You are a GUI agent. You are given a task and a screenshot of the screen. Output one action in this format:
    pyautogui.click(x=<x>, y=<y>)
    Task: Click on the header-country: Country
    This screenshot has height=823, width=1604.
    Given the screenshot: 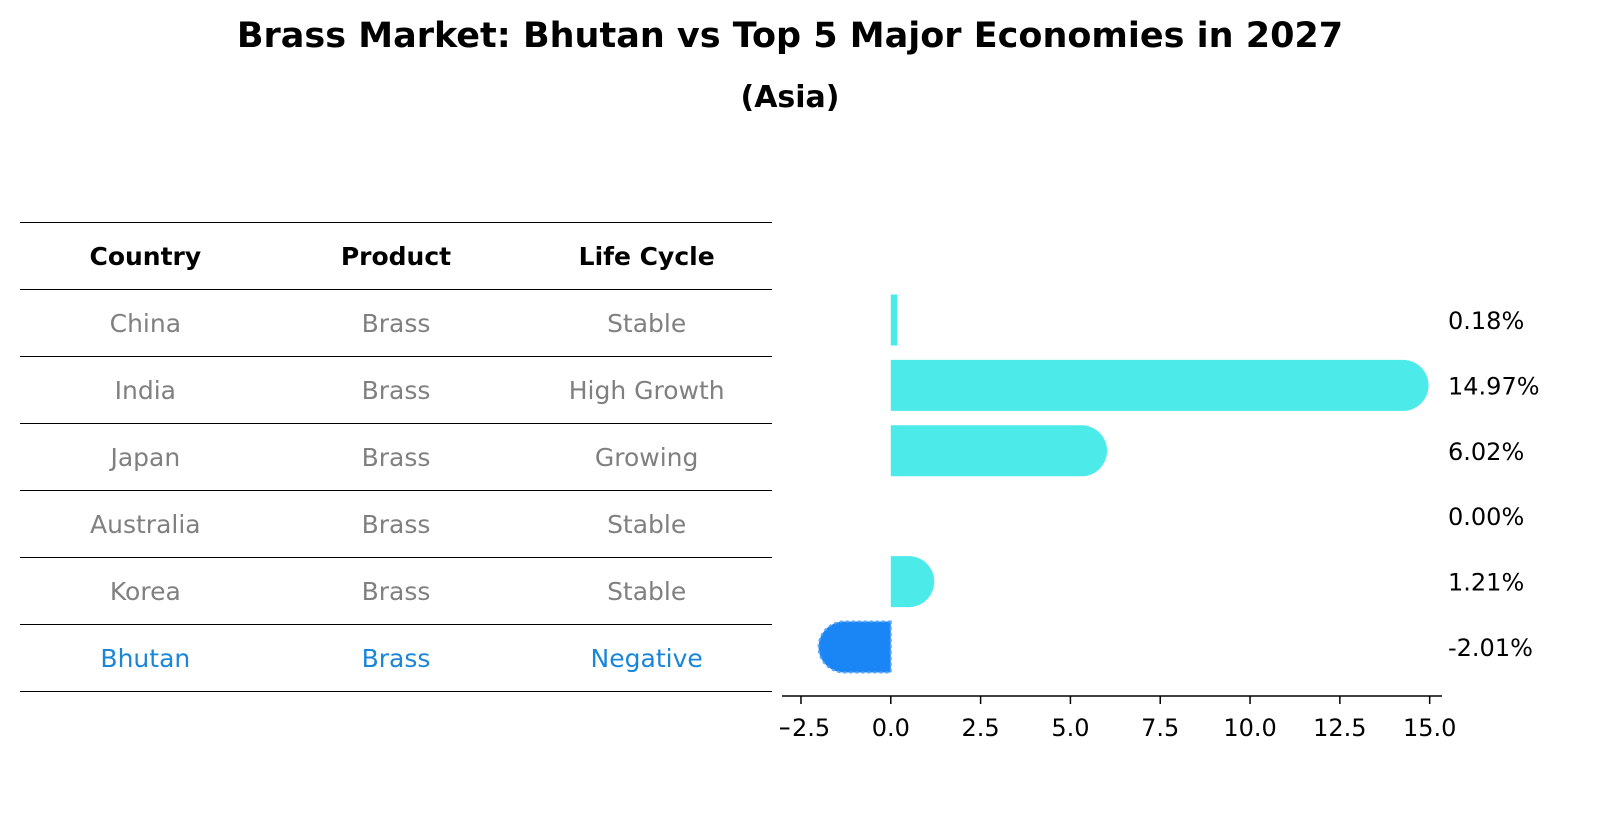 What is the action you would take?
    pyautogui.click(x=145, y=256)
    